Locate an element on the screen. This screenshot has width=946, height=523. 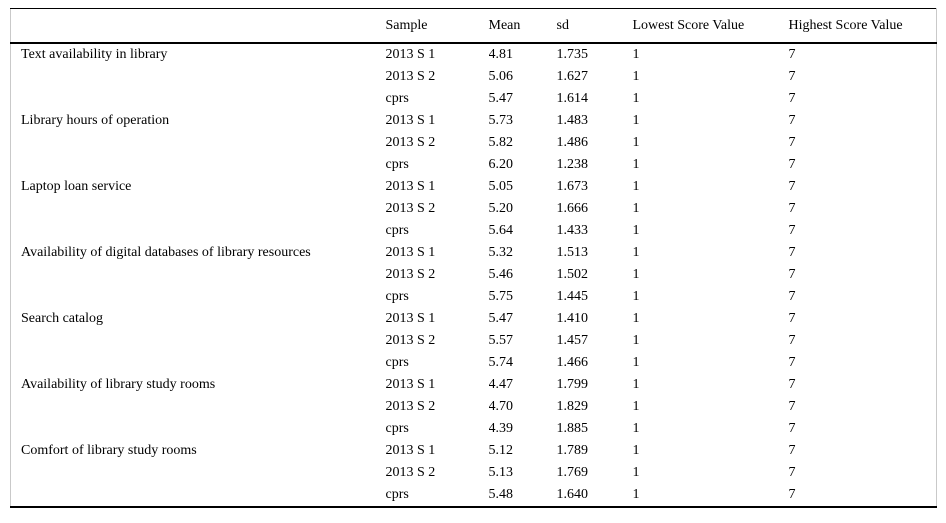
table-row: cprs 5.48 1.640 1 7 is located at coordinates (474, 495).